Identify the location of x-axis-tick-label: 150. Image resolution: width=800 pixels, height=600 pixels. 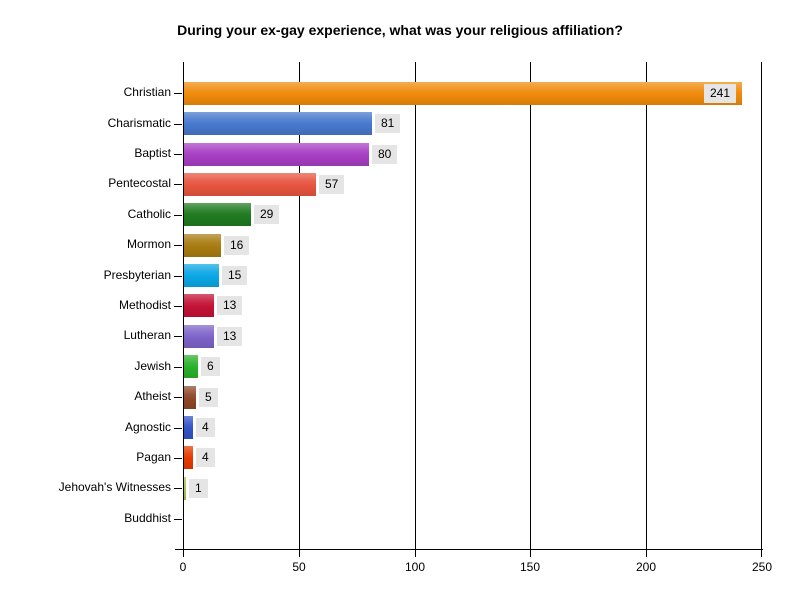
(530, 567).